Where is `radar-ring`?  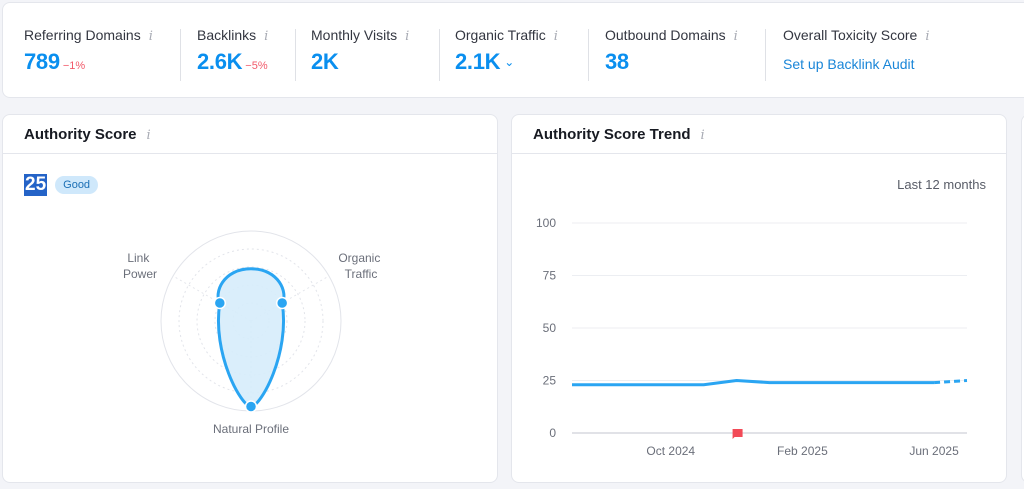
radar-ring is located at coordinates (251, 321).